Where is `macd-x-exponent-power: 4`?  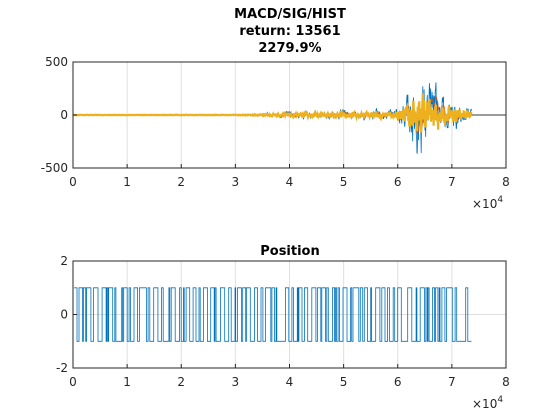 macd-x-exponent-power: 4 is located at coordinates (500, 200).